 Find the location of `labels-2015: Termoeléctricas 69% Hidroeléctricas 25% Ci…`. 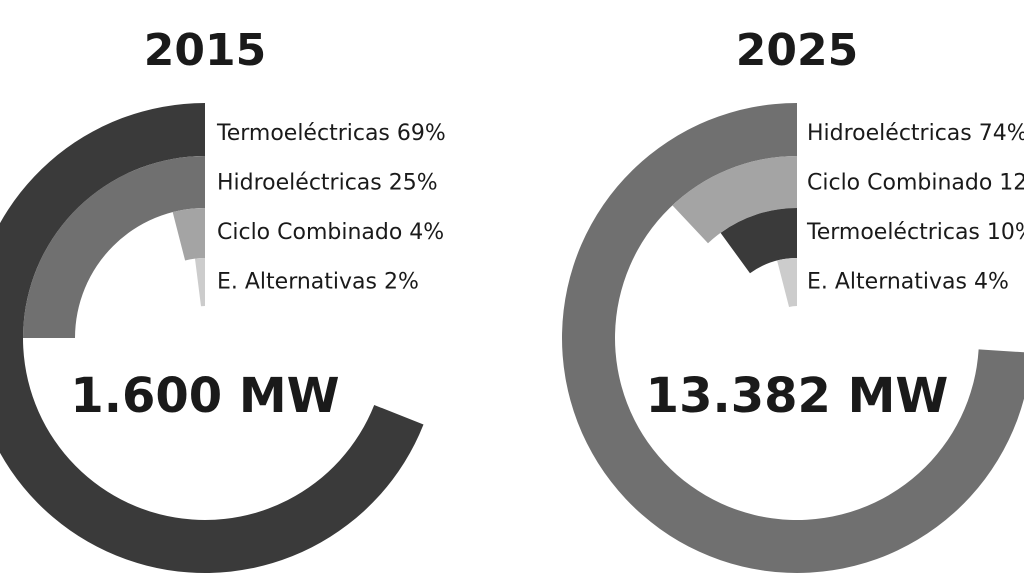

labels-2015: Termoeléctricas 69% Hidroeléctricas 25% Ci… is located at coordinates (331, 208).